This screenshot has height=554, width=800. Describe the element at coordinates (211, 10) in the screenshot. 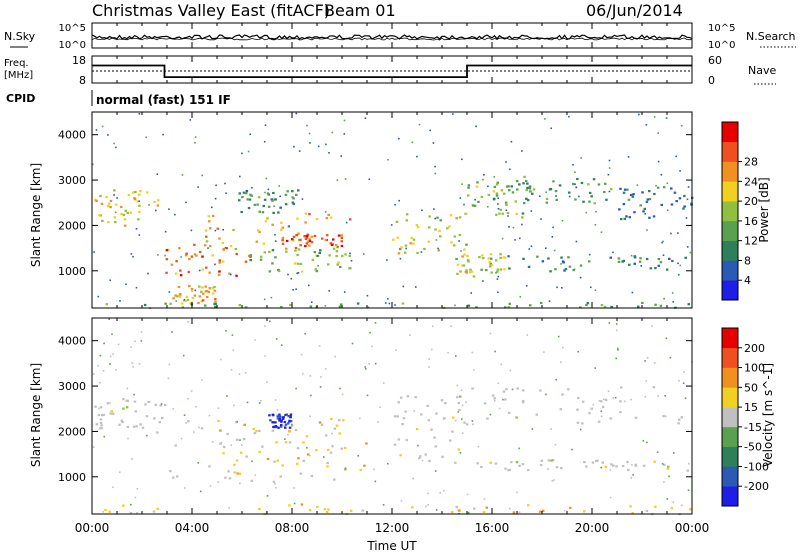

I see `station-title: Christmas Valley East (fitACF)` at that location.